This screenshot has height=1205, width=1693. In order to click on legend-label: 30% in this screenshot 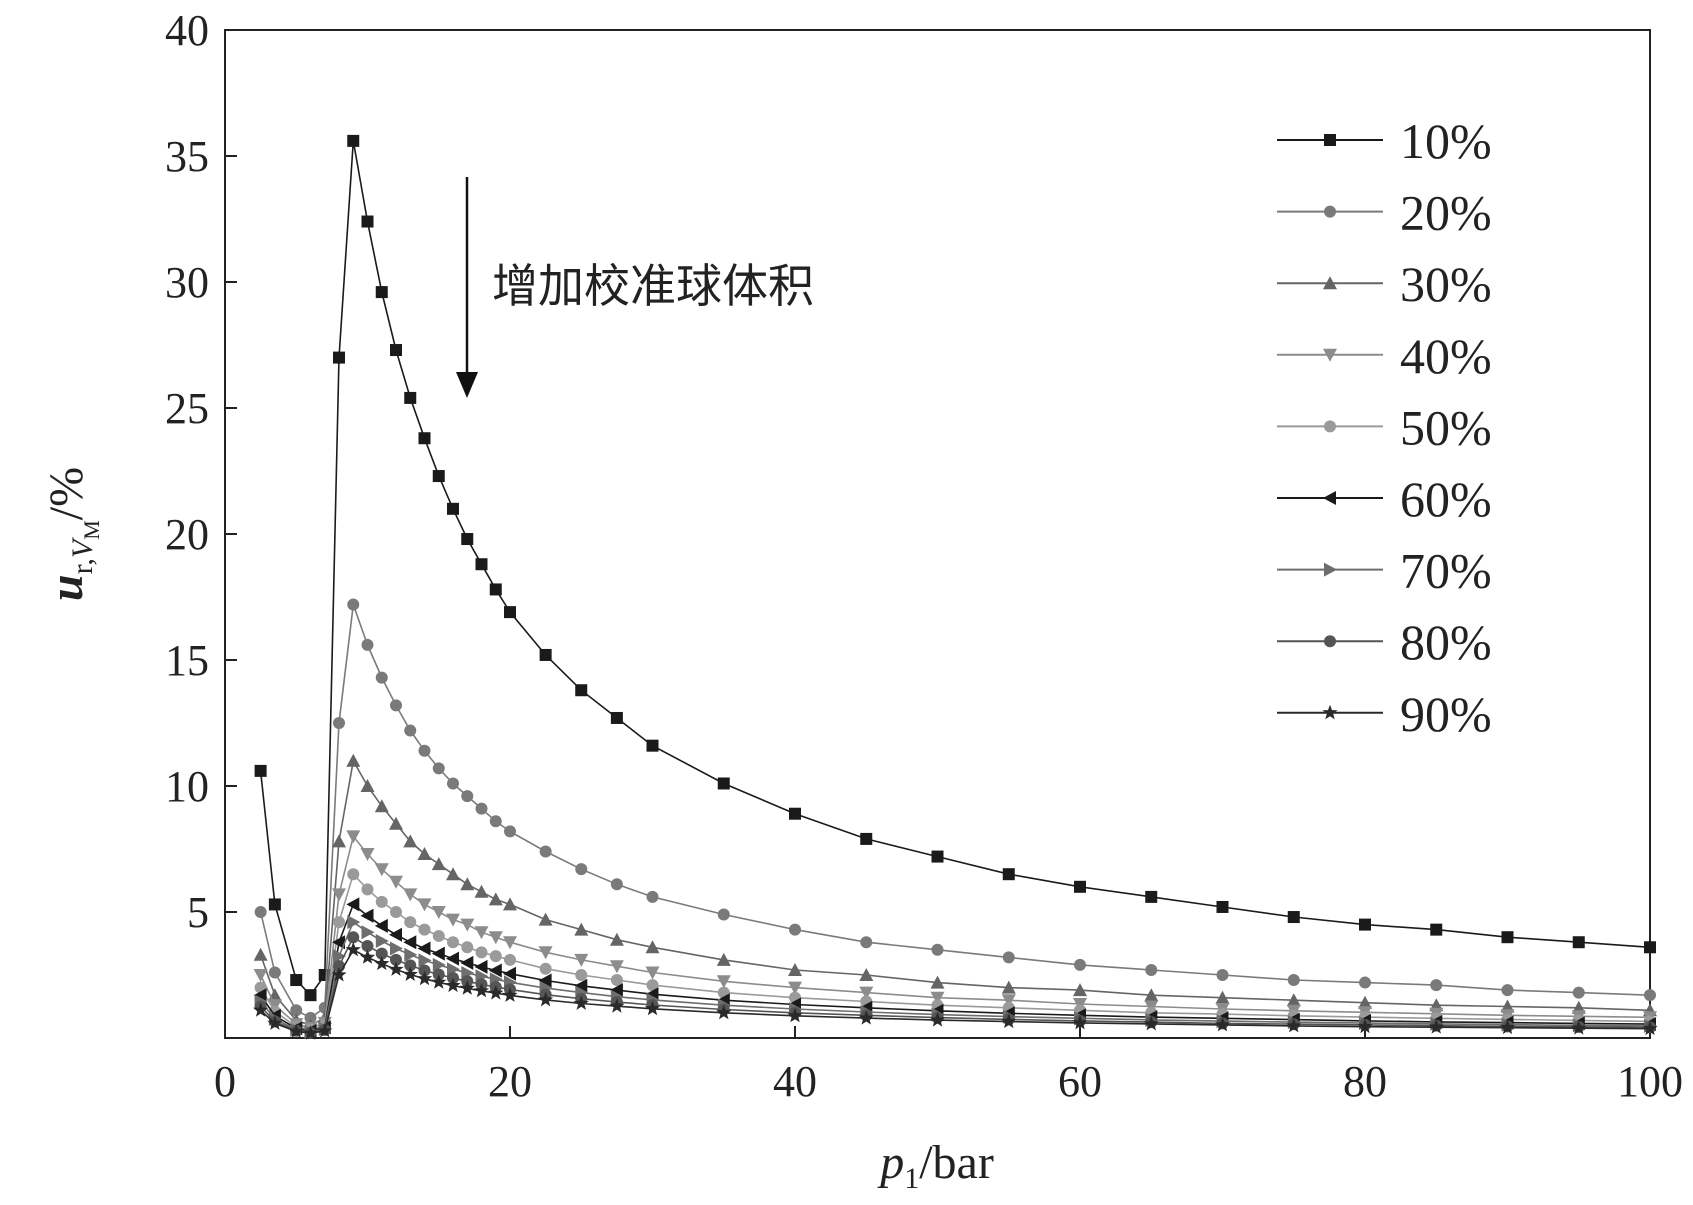, I will do `click(1446, 284)`.